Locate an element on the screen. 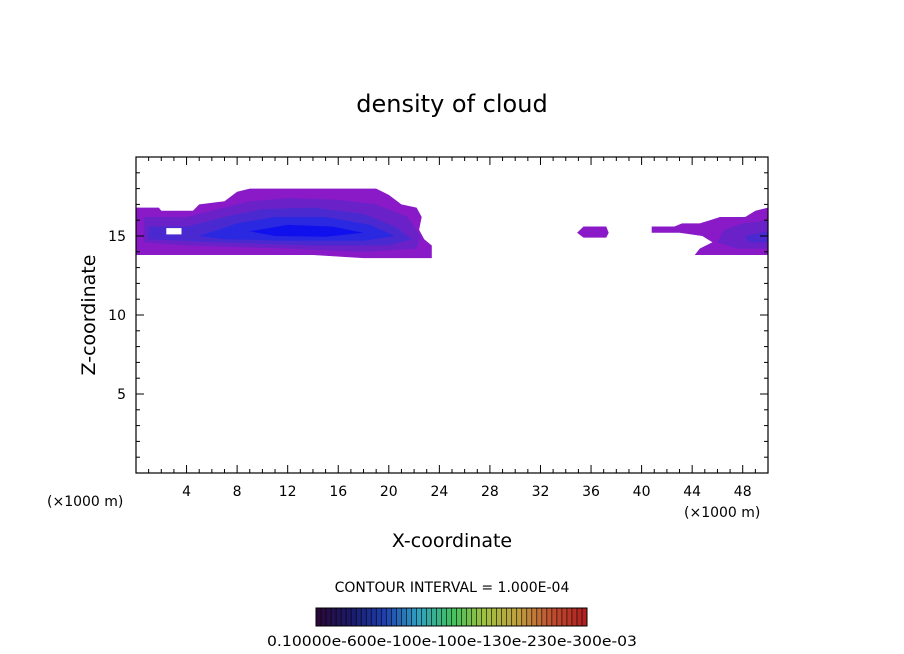  cloud-gap is located at coordinates (174, 231).